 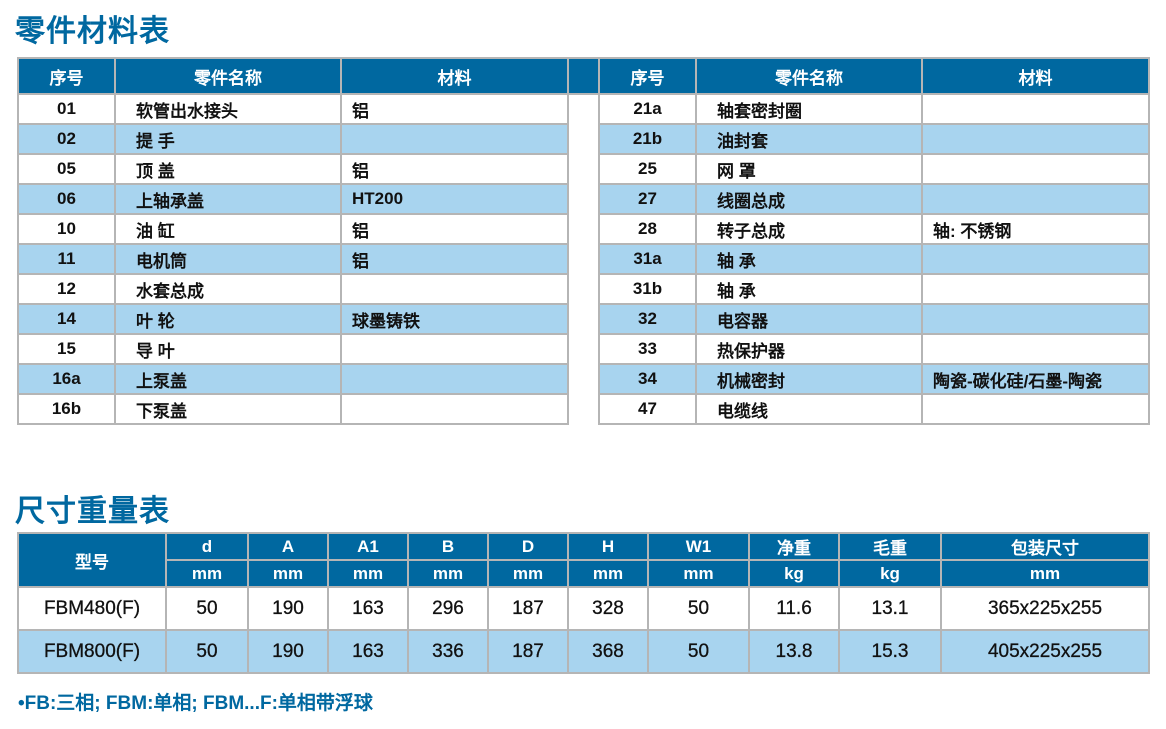 I want to click on header-2: A1, so click(x=368, y=546).